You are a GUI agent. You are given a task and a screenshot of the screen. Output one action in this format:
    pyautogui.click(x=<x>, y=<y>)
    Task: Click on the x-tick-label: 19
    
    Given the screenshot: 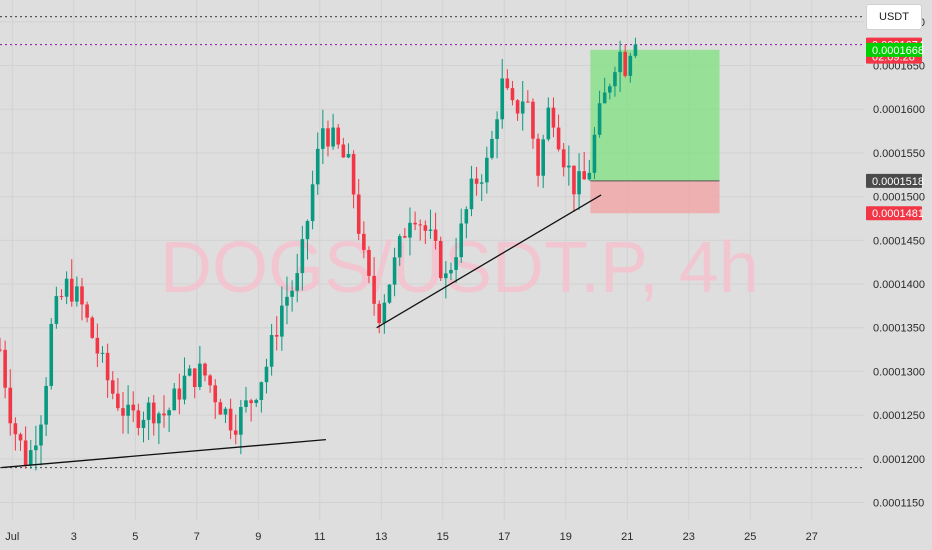 What is the action you would take?
    pyautogui.click(x=566, y=537)
    